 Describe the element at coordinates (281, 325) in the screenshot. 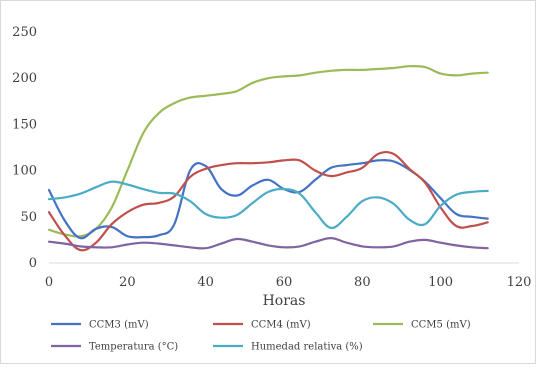

I see `legend-label: CCM4 (mV)` at that location.